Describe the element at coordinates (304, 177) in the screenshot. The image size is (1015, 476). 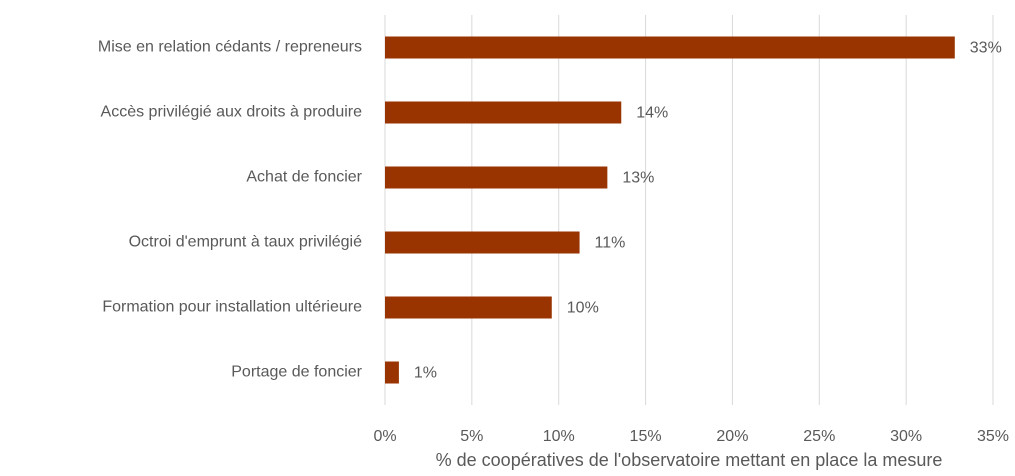
I see `y-tick-label: Achat de foncier` at that location.